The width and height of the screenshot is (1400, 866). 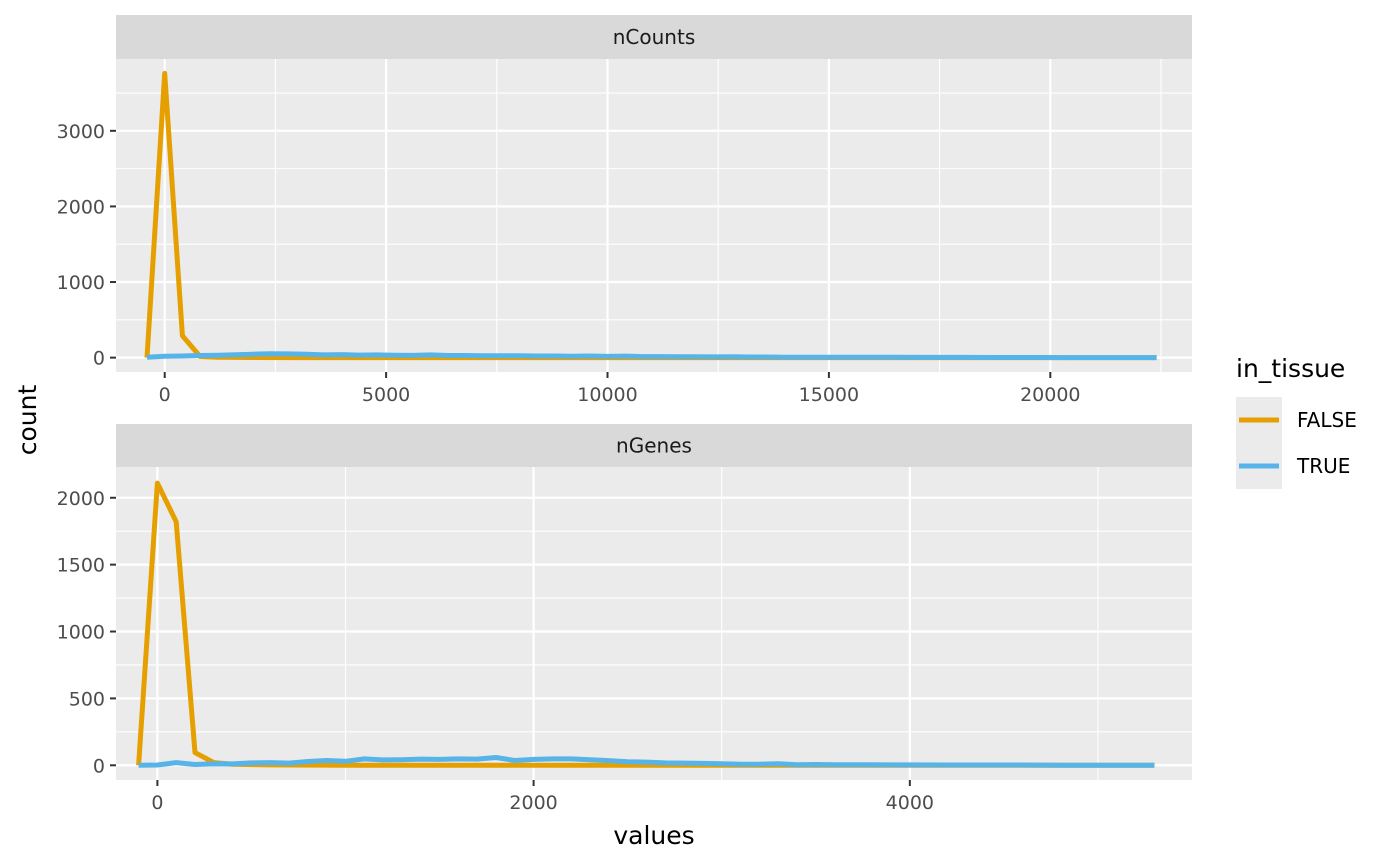 What do you see at coordinates (607, 395) in the screenshot?
I see `x-tick-label: 10000` at bounding box center [607, 395].